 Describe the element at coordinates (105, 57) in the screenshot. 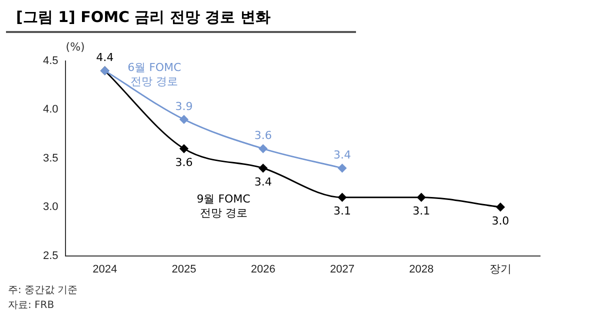

I see `data-label: 4.4` at that location.